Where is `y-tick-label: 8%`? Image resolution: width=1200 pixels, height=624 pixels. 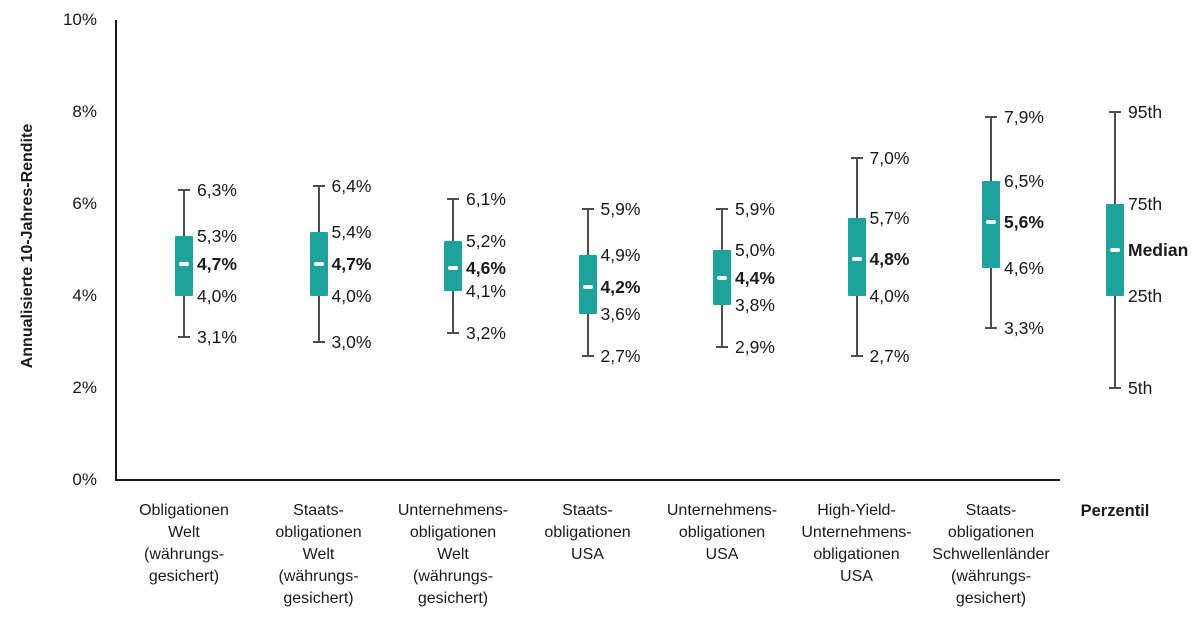 y-tick-label: 8% is located at coordinates (84, 111).